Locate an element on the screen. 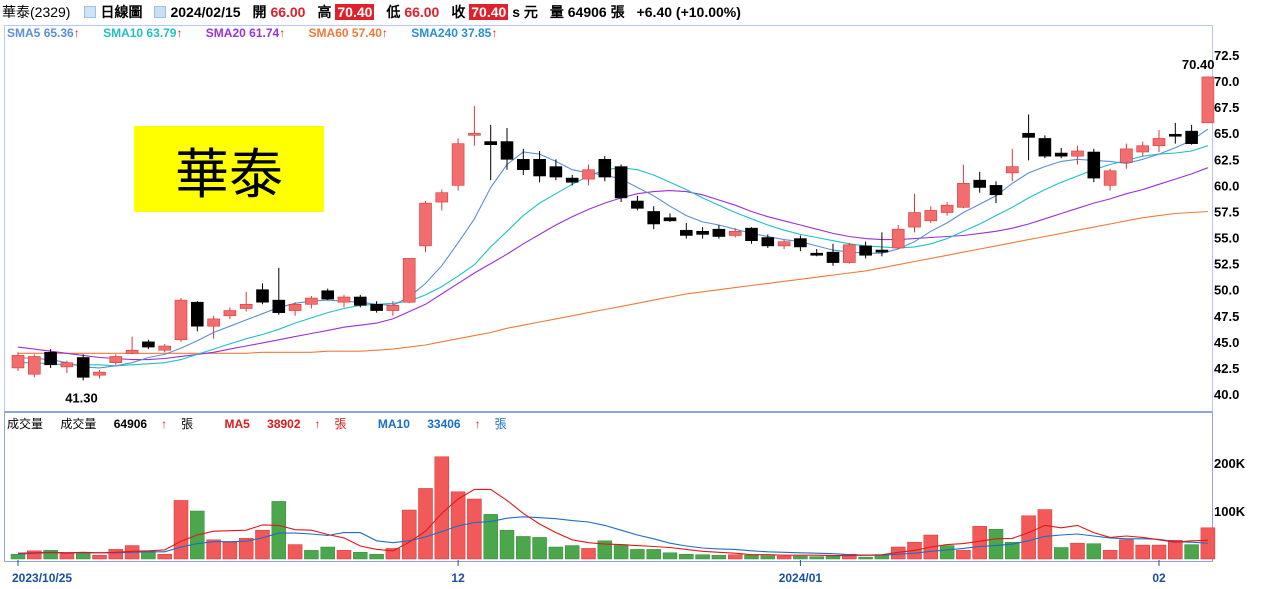 The height and width of the screenshot is (589, 1274). legend-volume: 成交量 64906 ↑ 張 is located at coordinates (133, 424).